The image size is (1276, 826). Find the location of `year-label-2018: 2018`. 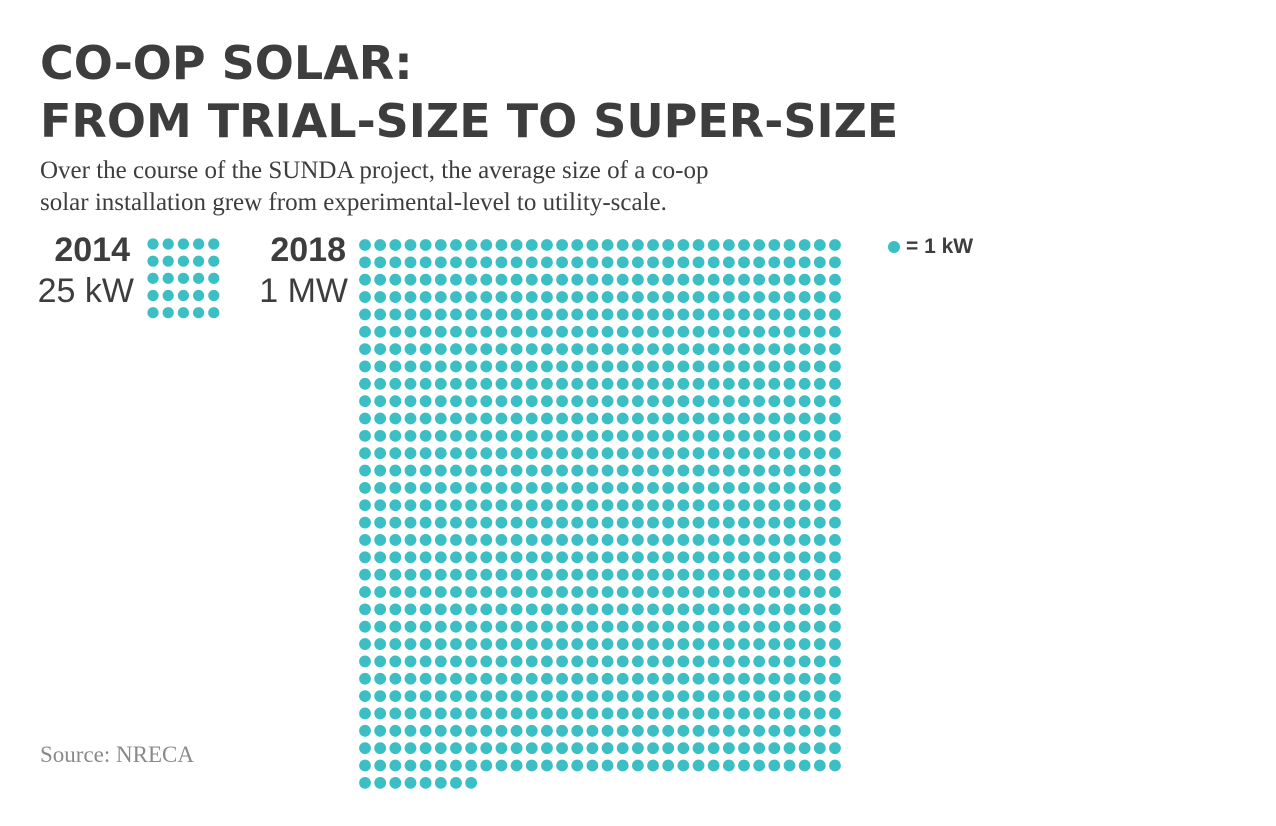

year-label-2018: 2018 is located at coordinates (308, 250).